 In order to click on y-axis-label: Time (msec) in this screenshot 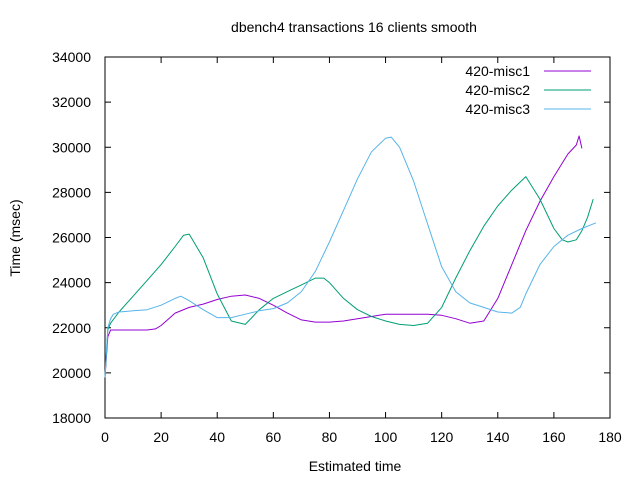, I will do `click(15, 237)`.